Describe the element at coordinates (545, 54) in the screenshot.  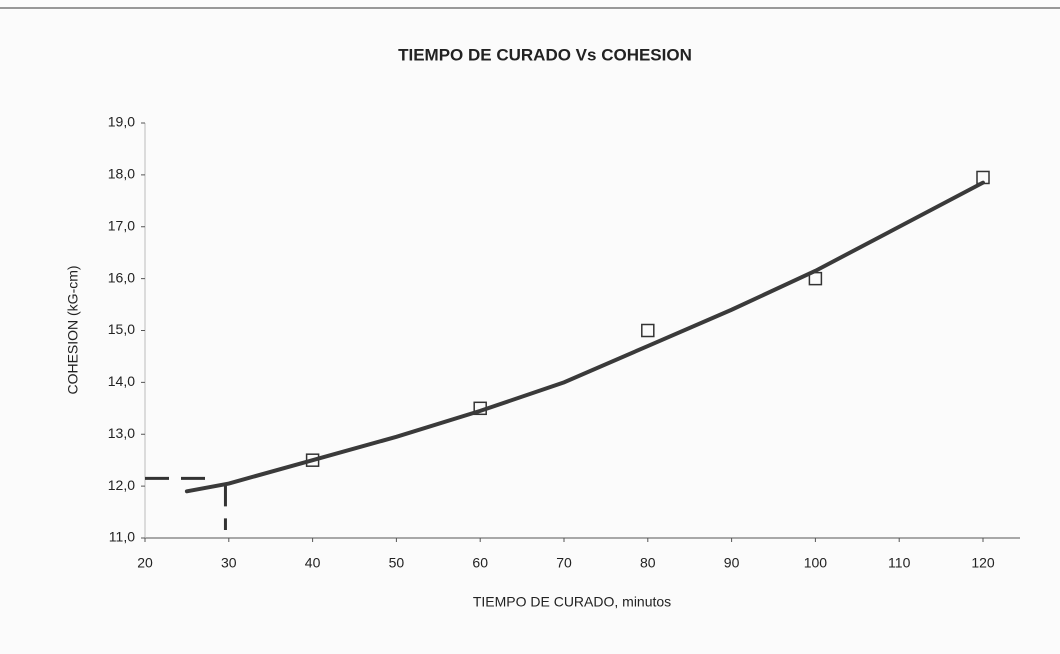
I see `chart-title: TIEMPO DE CURADO Vs COHESION` at that location.